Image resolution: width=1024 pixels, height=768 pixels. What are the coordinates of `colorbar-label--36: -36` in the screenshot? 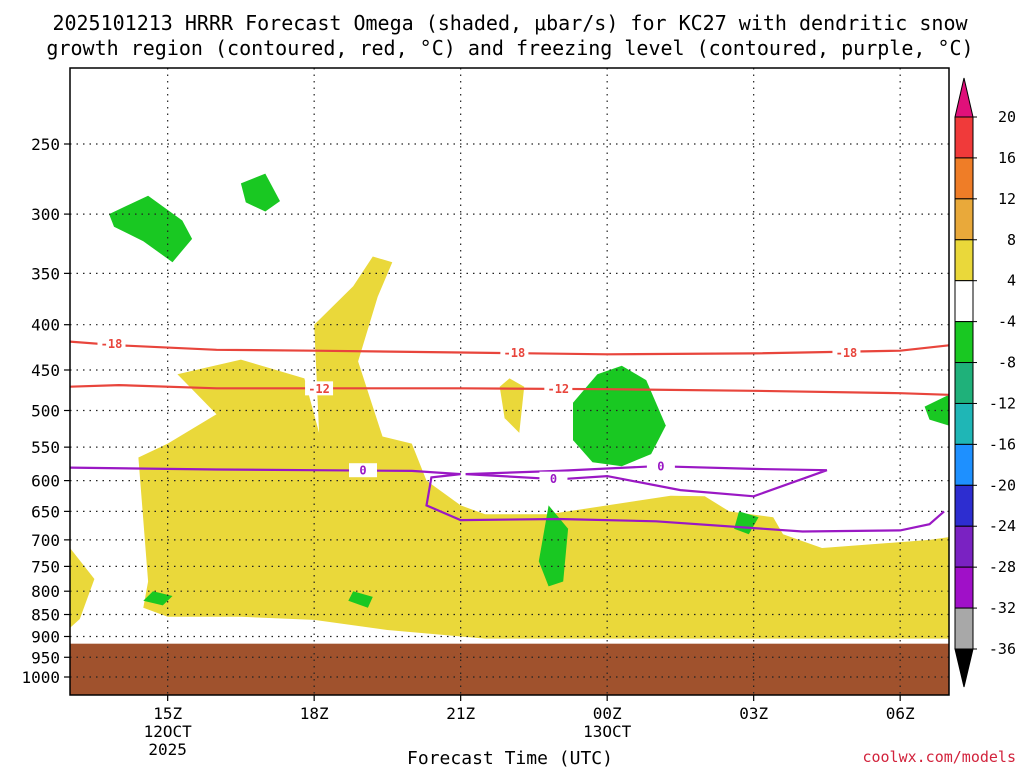 It's located at (1002, 649).